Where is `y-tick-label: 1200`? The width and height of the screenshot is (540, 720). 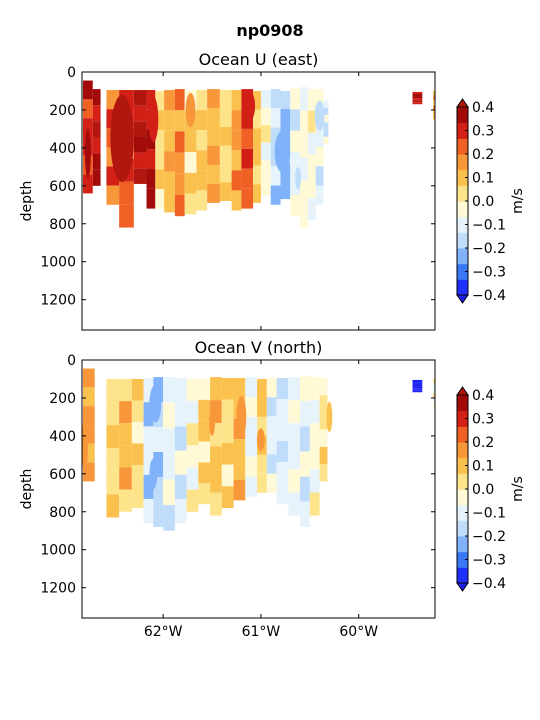
y-tick-label: 1200 is located at coordinates (58, 589).